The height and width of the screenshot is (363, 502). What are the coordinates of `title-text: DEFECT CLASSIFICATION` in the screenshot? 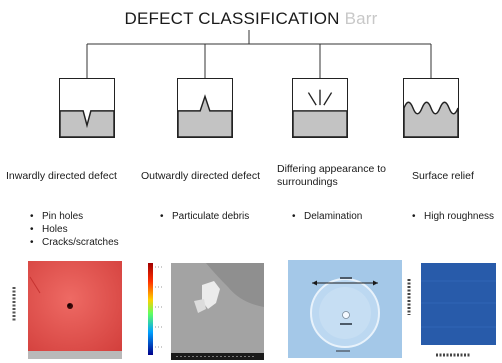 It's located at (232, 18).